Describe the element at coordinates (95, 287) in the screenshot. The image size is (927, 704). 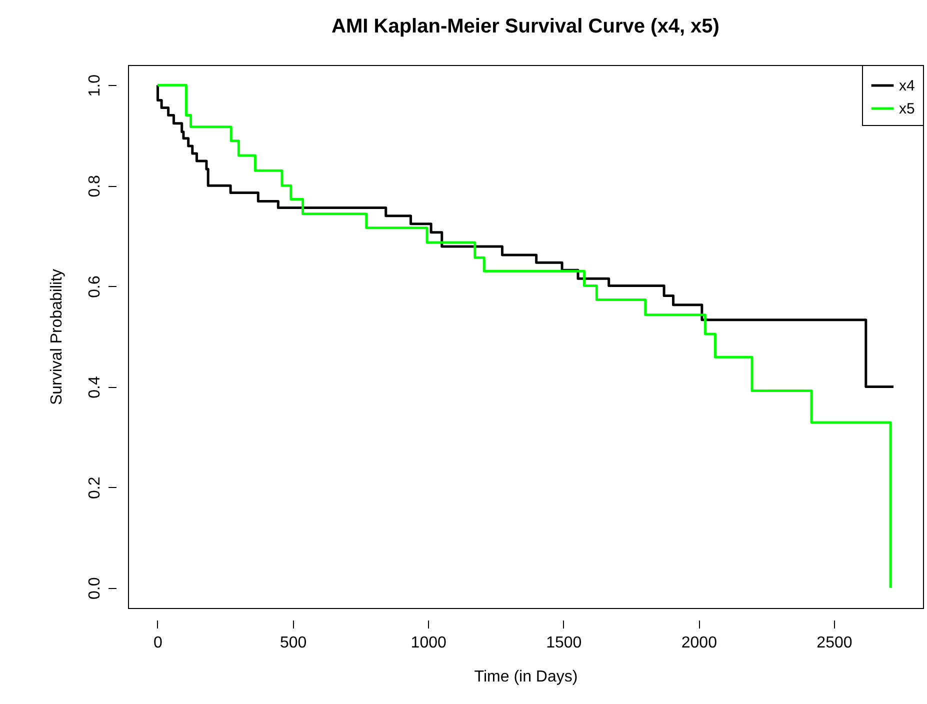
I see `y-tick-label: 0.6` at that location.